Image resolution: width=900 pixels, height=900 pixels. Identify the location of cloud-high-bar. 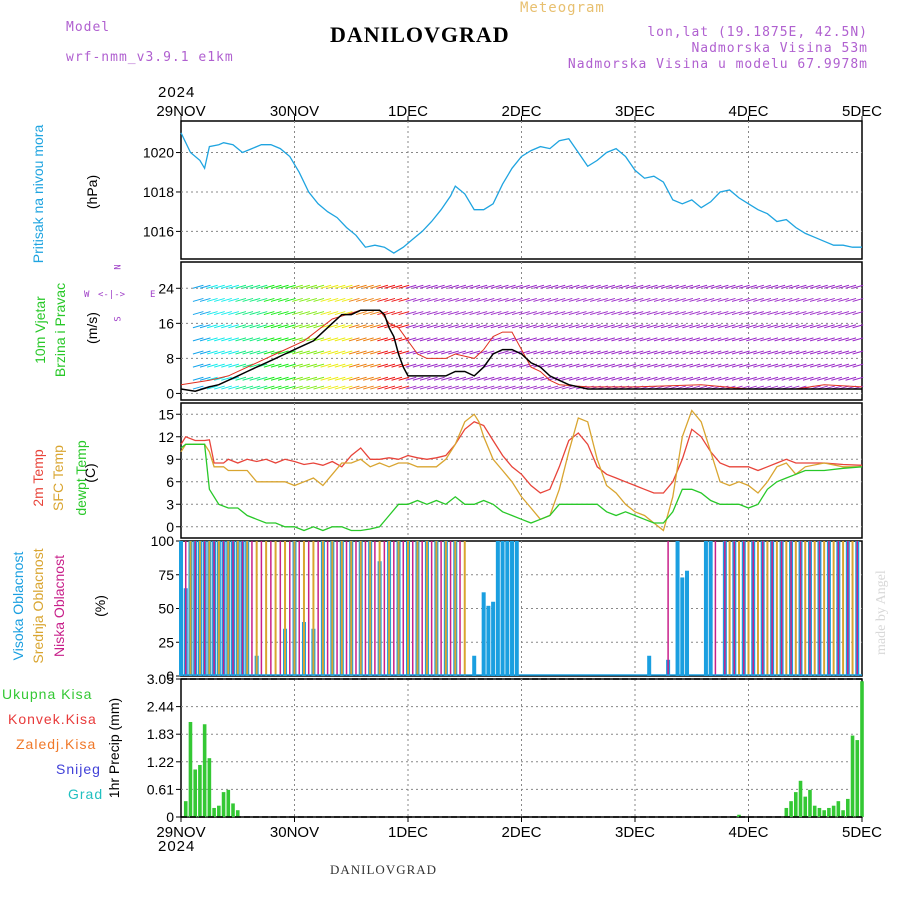
(705, 608).